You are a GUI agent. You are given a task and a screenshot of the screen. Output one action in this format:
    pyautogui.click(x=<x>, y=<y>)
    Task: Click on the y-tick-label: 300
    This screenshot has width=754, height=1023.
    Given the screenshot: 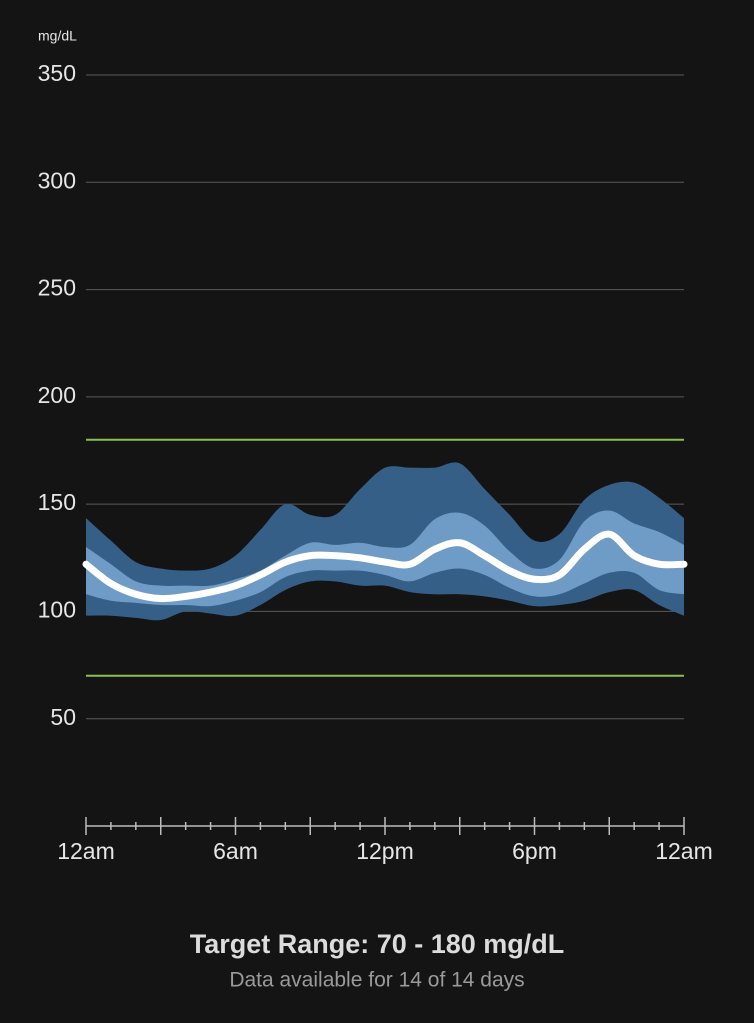 What is the action you would take?
    pyautogui.click(x=57, y=180)
    